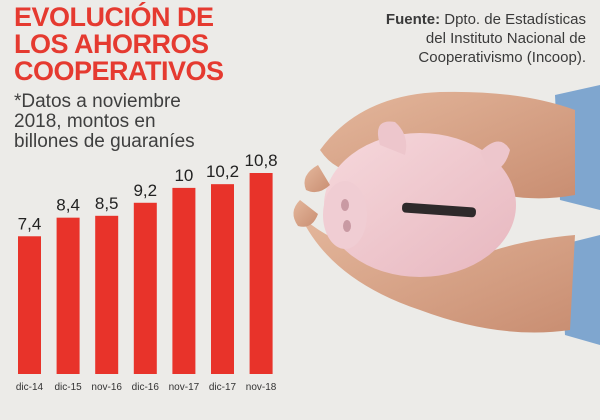  Describe the element at coordinates (30, 223) in the screenshot. I see `bar-value-label: 7,4` at that location.